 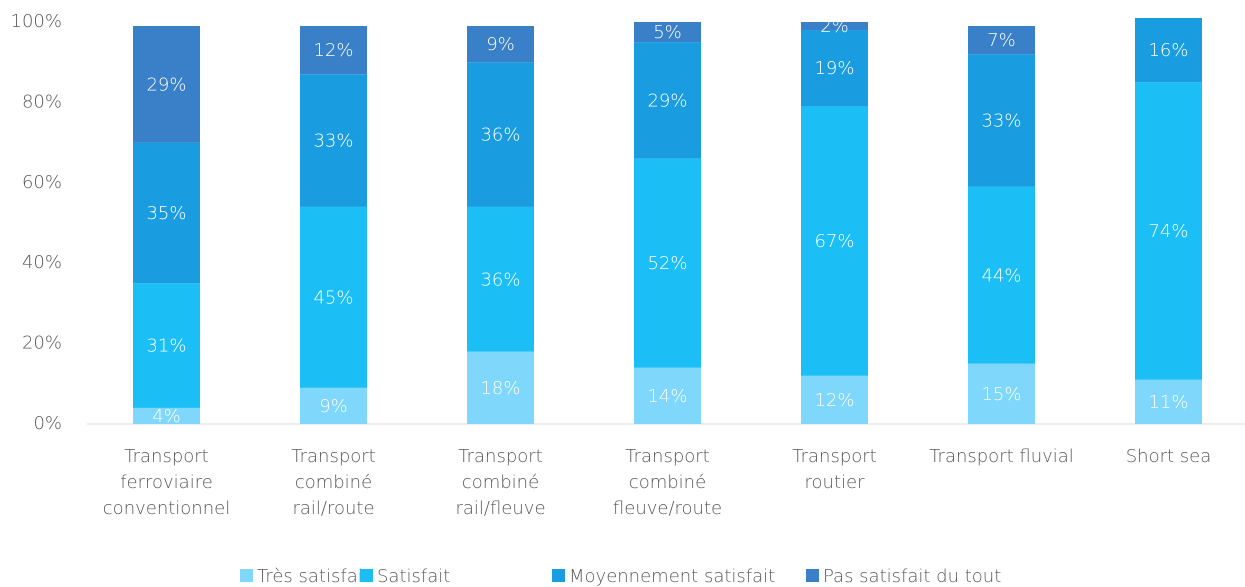 What do you see at coordinates (912, 576) in the screenshot?
I see `legend-label: Pas satisfait du tout` at bounding box center [912, 576].